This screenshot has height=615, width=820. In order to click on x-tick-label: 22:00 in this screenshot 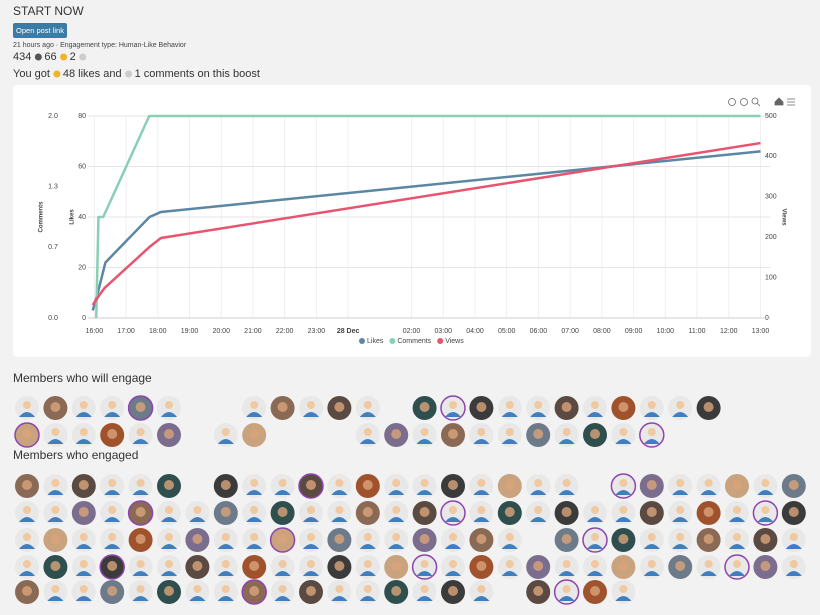, I will do `click(285, 331)`.